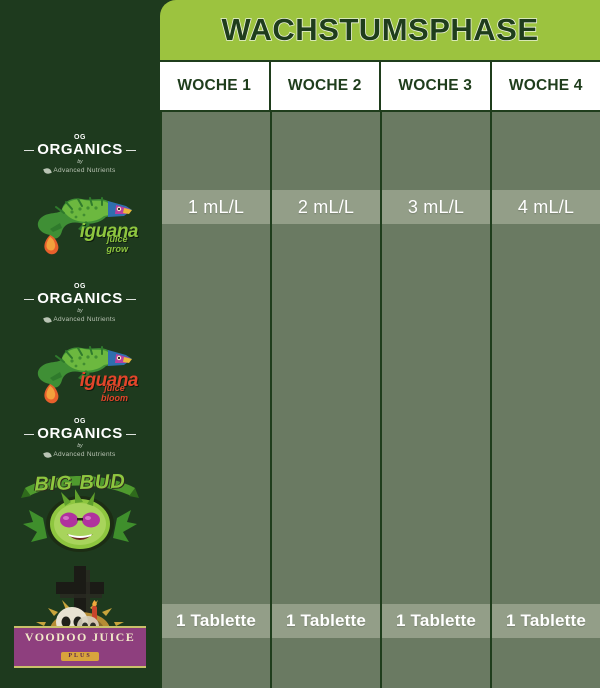 The image size is (600, 688). I want to click on dosage-value: 3 mL/L, so click(436, 206).